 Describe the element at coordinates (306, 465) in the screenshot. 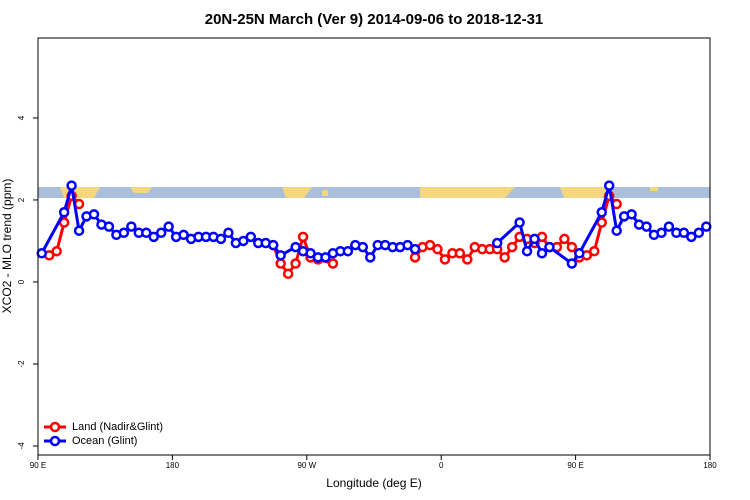

I see `x-tick-label: 90 W` at that location.